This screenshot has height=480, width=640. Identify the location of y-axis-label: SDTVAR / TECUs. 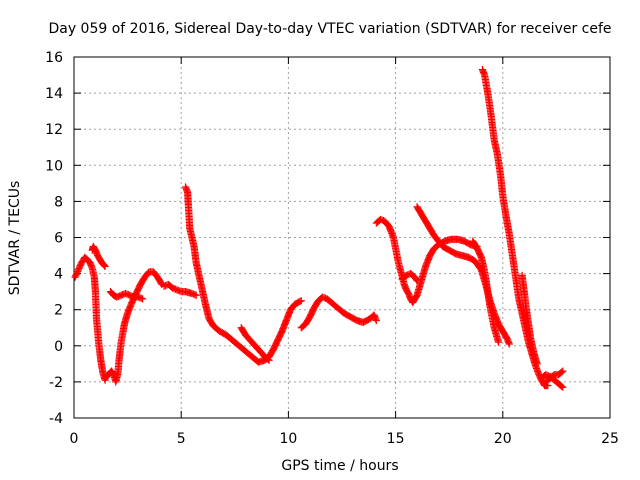
(15, 238).